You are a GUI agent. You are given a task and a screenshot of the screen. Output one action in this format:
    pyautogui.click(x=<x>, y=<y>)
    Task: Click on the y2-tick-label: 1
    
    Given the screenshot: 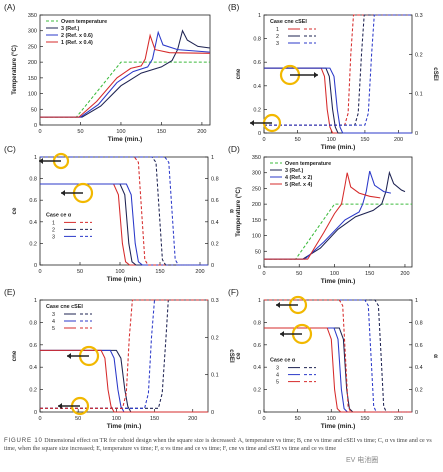 What is the action you would take?
    pyautogui.click(x=416, y=301)
    